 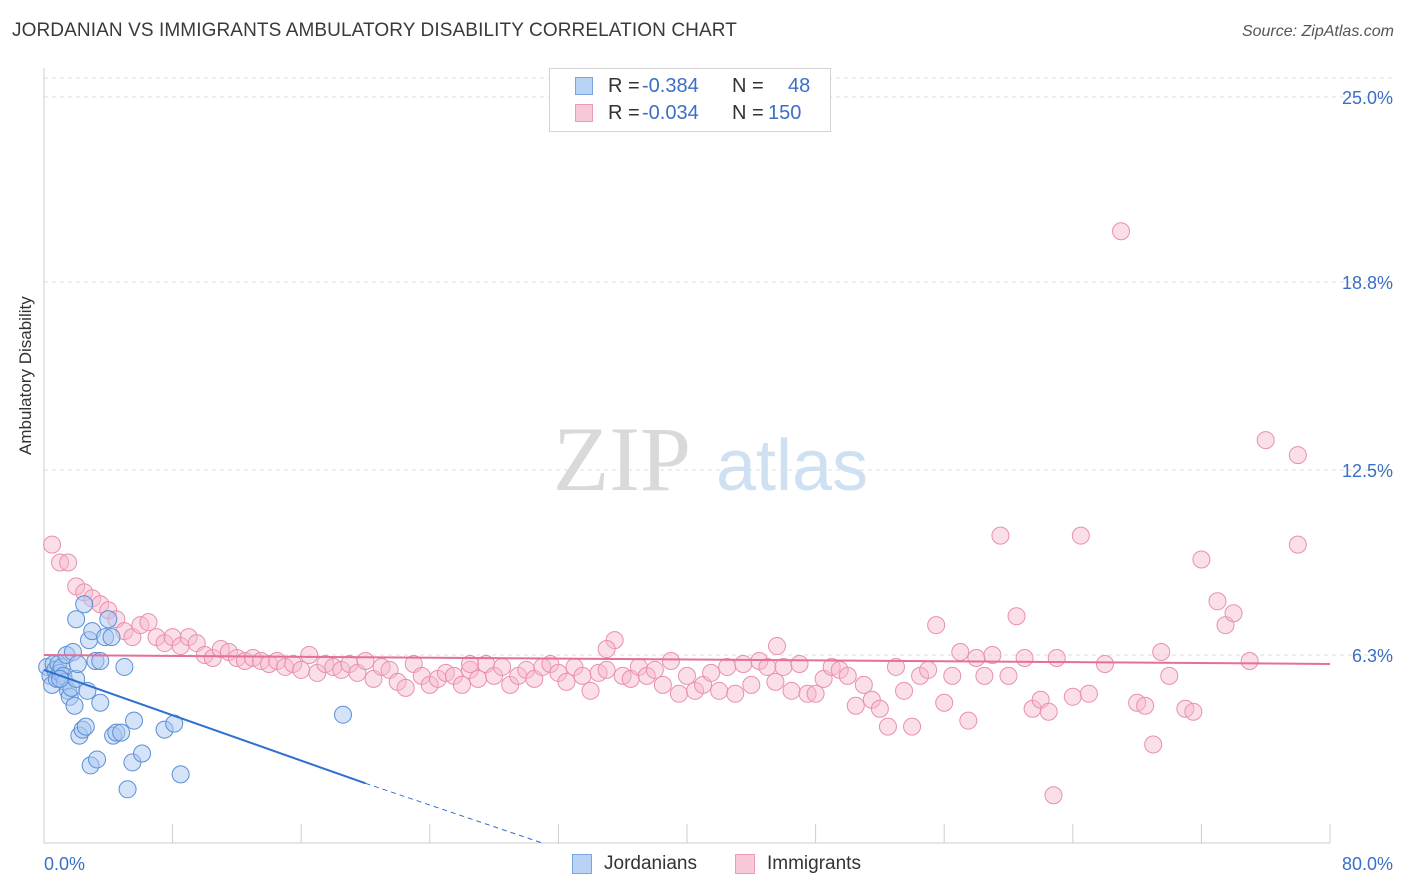 I want to click on watermark: ZIP atlas, so click(x=710, y=459).